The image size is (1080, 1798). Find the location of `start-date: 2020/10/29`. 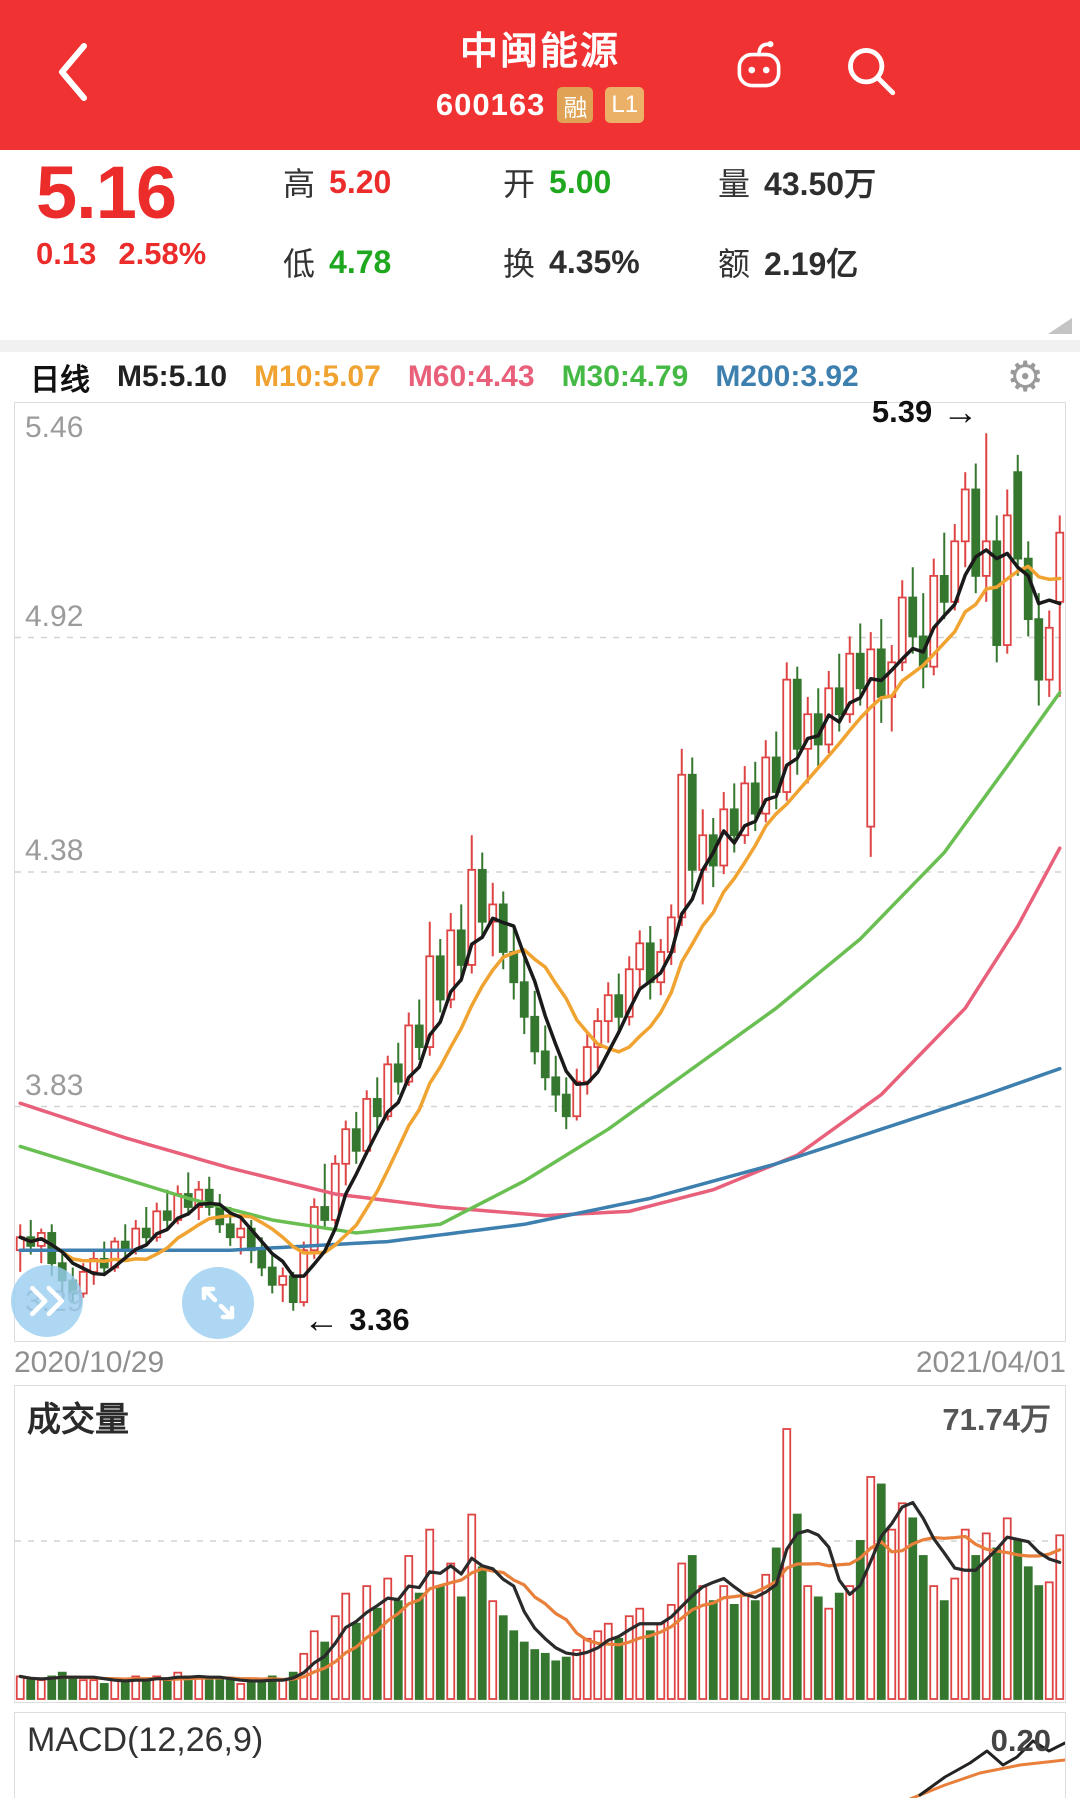

start-date: 2020/10/29 is located at coordinates (89, 1362).